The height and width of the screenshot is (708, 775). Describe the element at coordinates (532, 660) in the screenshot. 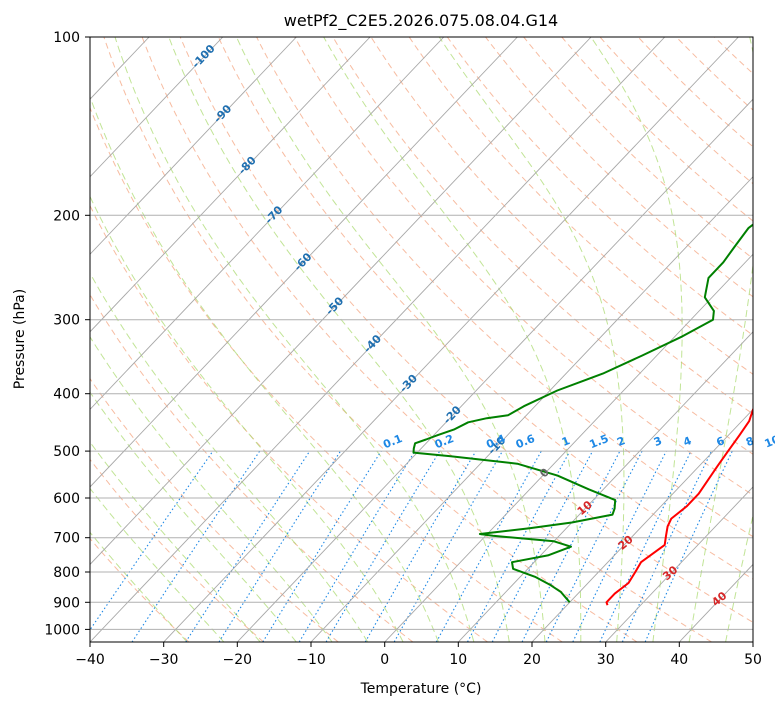

I see `x-tick-label: 20` at that location.